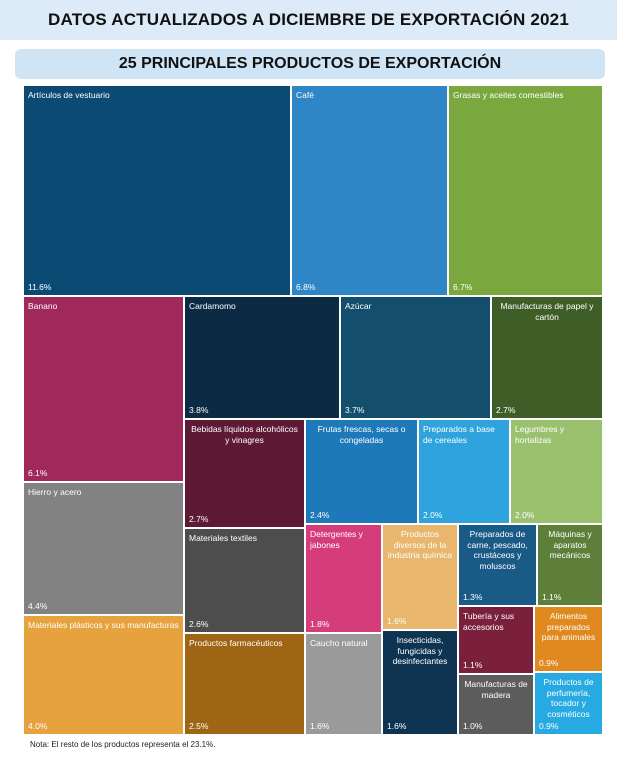  What do you see at coordinates (496, 640) in the screenshot?
I see `treemap-cell-tuberia-y-sus-accesorios: Tubería y sus accesorios 1.1%` at bounding box center [496, 640].